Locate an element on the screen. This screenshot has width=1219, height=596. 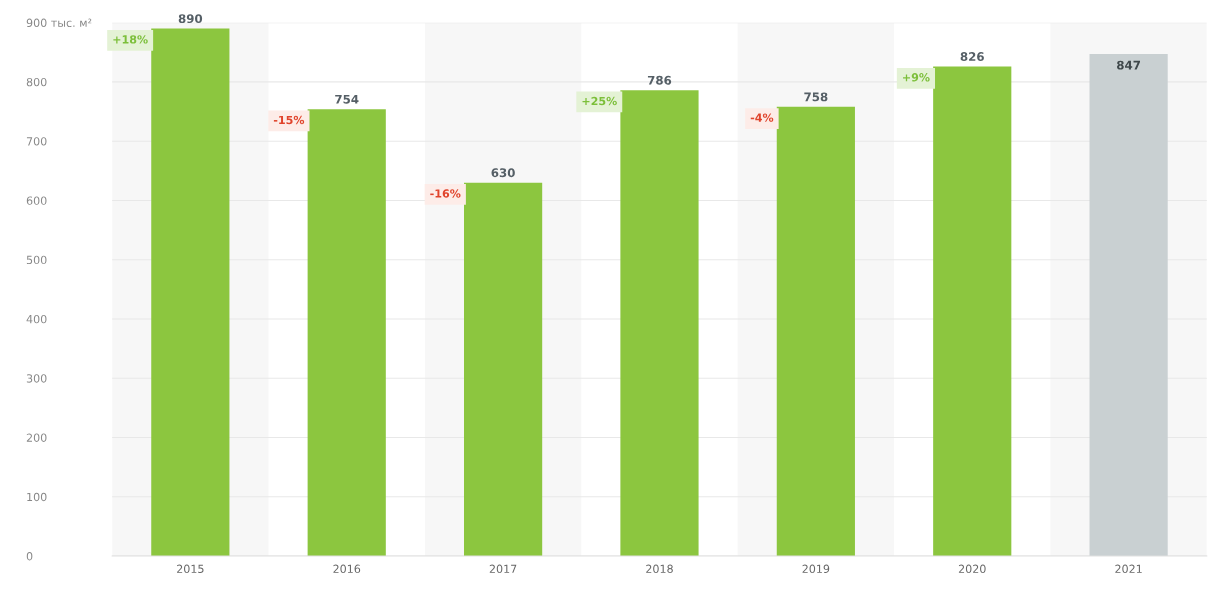
data-label: 758 is located at coordinates (816, 97).